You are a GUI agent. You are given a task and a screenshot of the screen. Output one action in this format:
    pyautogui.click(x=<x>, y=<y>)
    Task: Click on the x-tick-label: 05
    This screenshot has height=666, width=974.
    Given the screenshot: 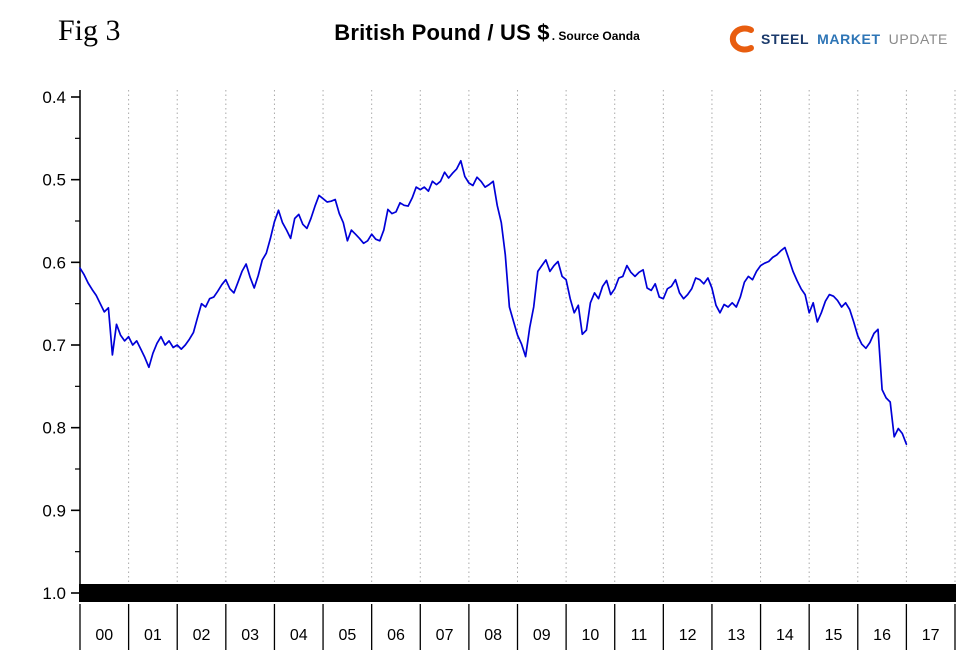 What is the action you would take?
    pyautogui.click(x=347, y=635)
    